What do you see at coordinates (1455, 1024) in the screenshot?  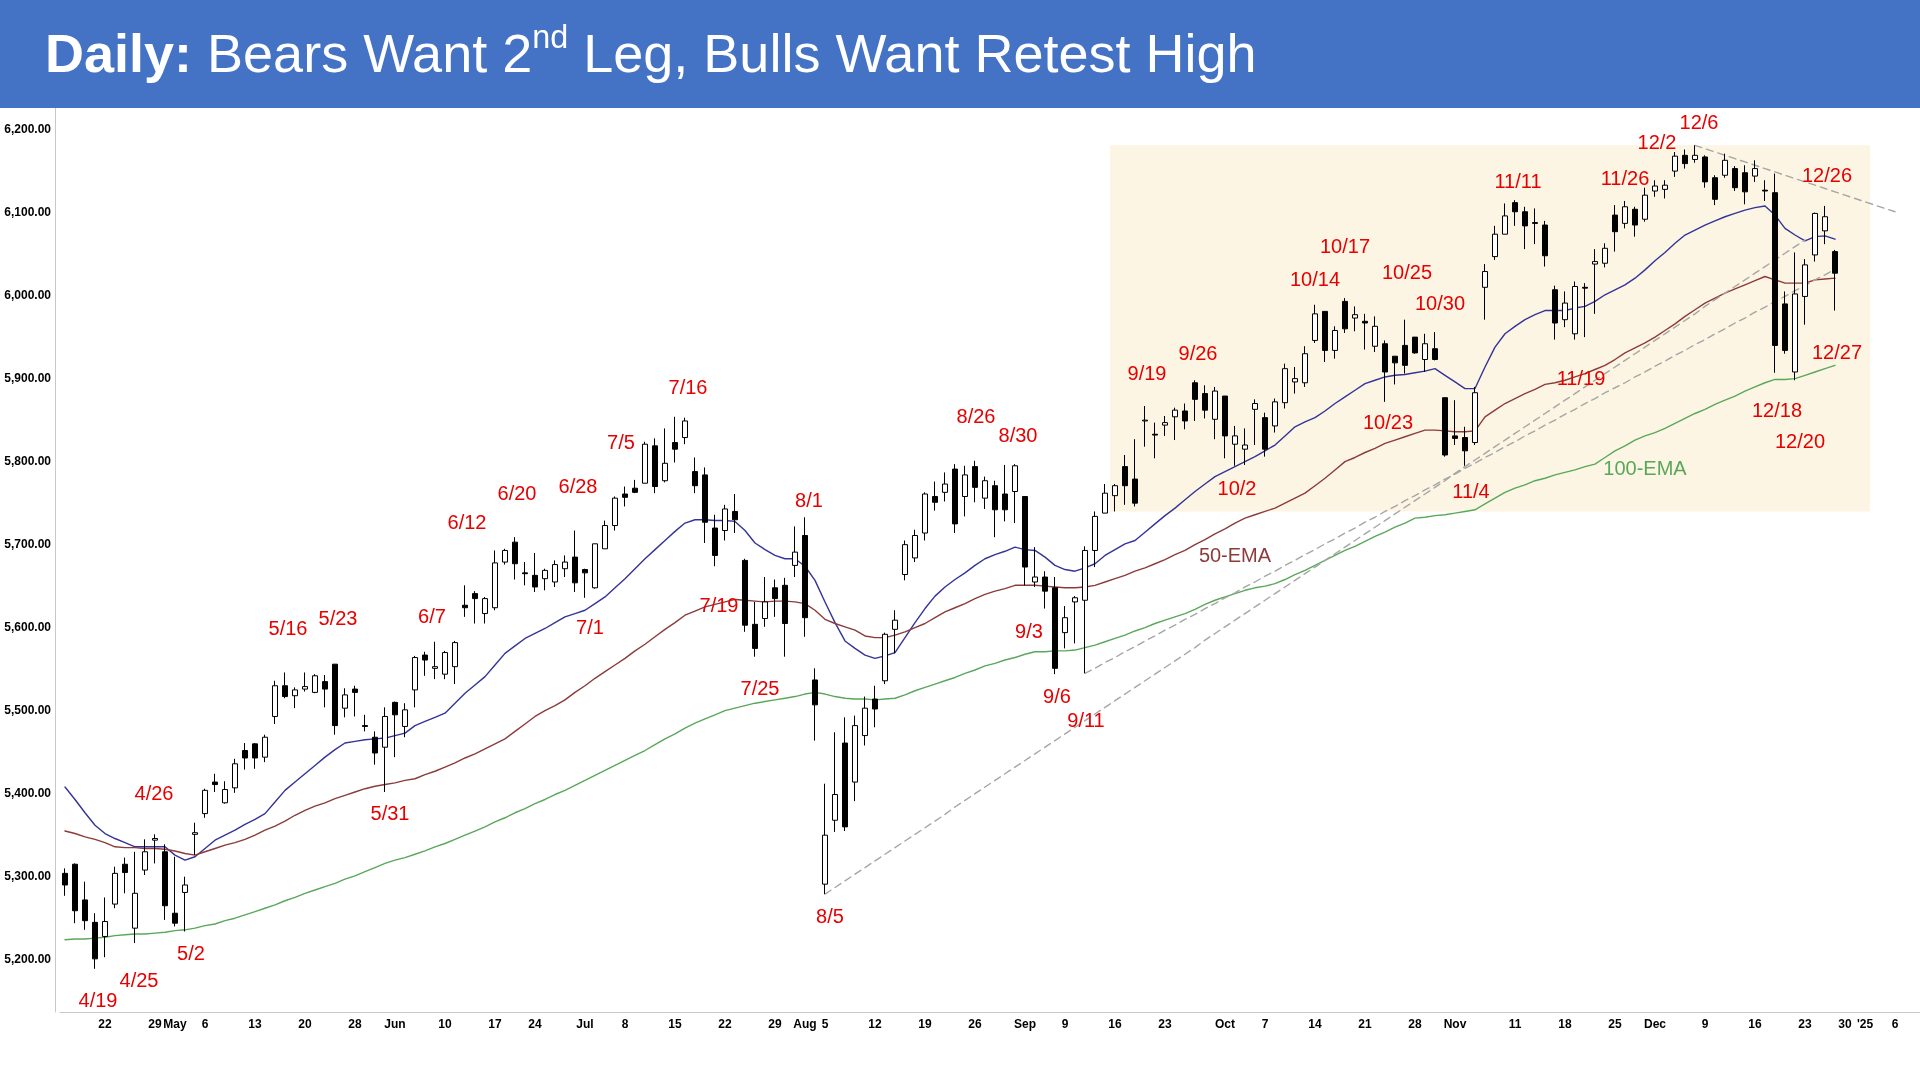 I see `x-tick-label: Nov` at bounding box center [1455, 1024].